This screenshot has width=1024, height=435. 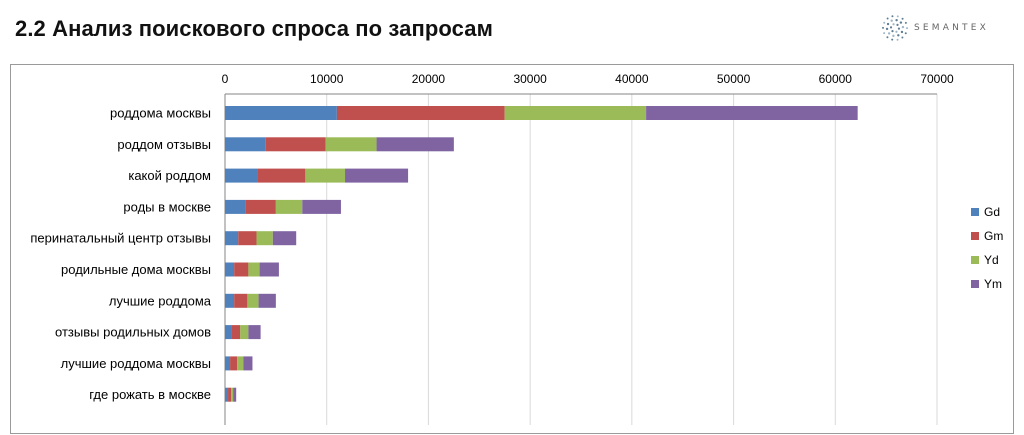 I want to click on semantex-logo: SEMANTEX, so click(x=934, y=28).